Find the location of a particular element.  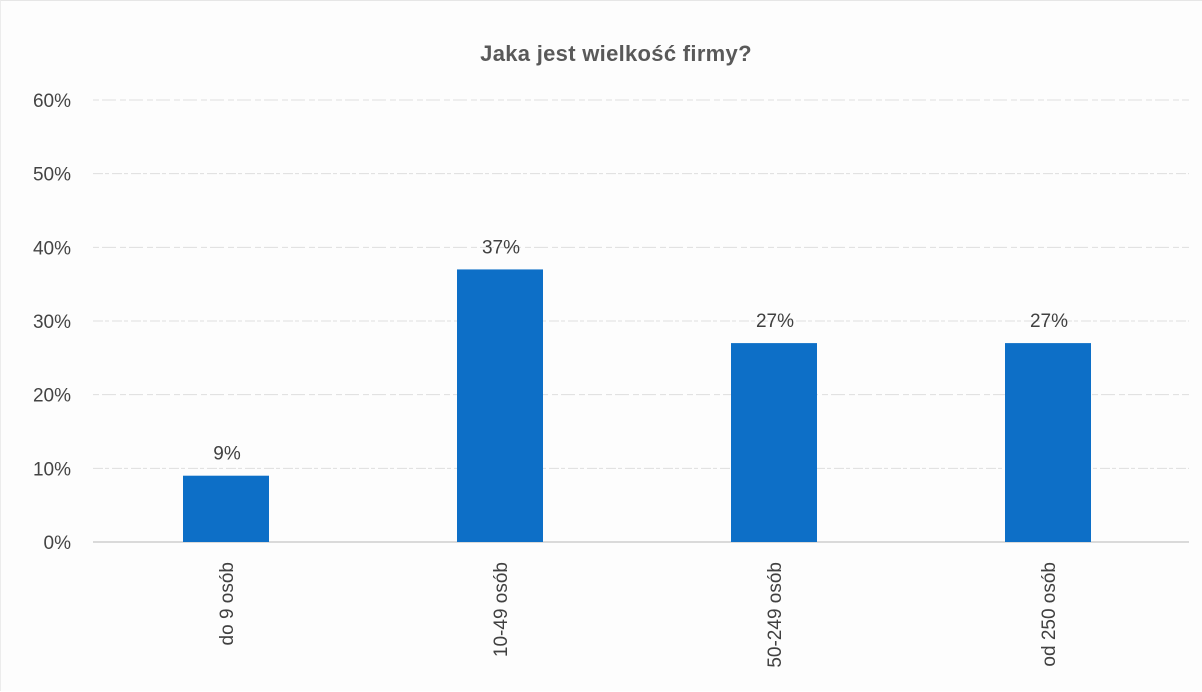

category-label: 10-49 osób is located at coordinates (501, 609).